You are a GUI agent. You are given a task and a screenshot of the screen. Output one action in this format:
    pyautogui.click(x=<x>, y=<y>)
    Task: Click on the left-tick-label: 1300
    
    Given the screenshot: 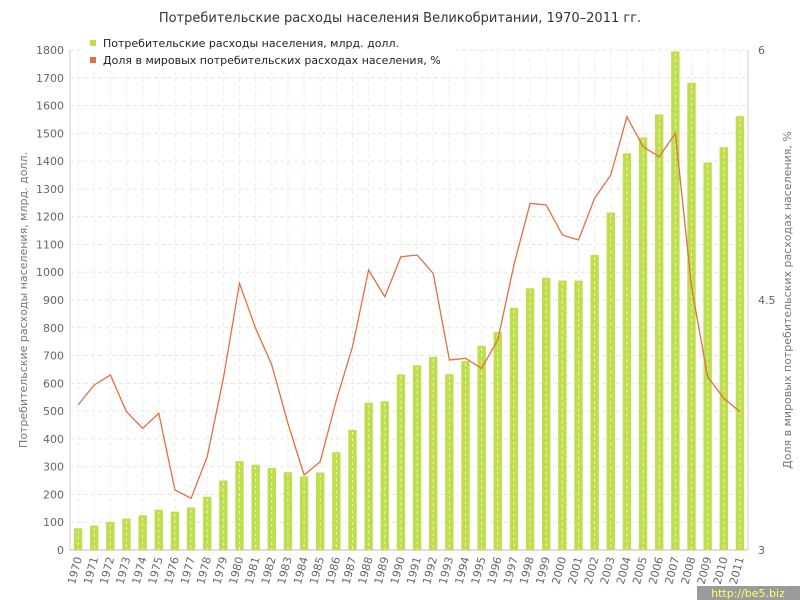 What is the action you would take?
    pyautogui.click(x=50, y=189)
    